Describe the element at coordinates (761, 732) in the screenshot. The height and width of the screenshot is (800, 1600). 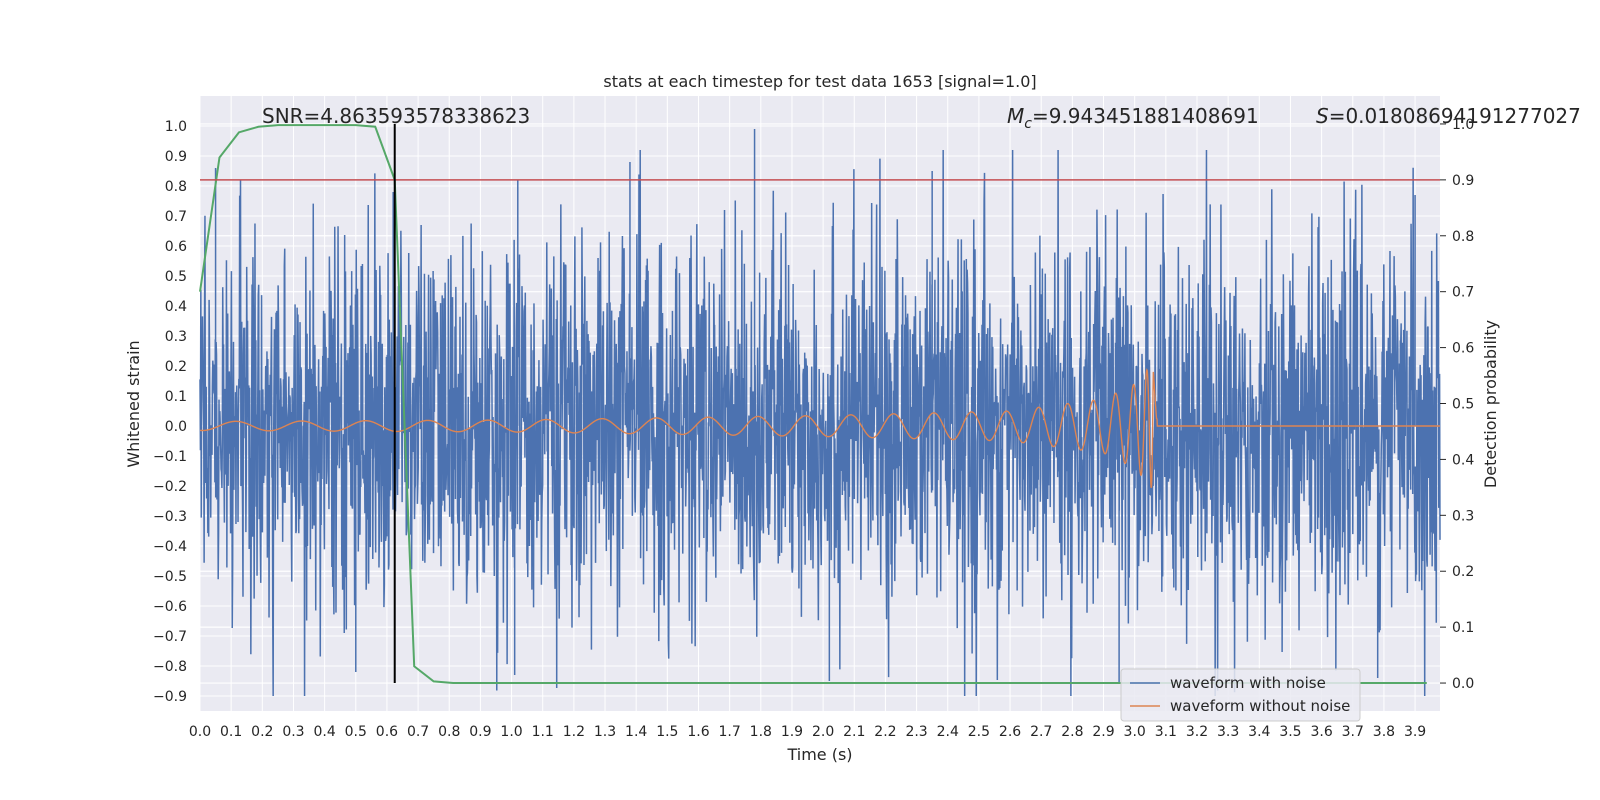
I see `x-tick-label: 1.8` at that location.